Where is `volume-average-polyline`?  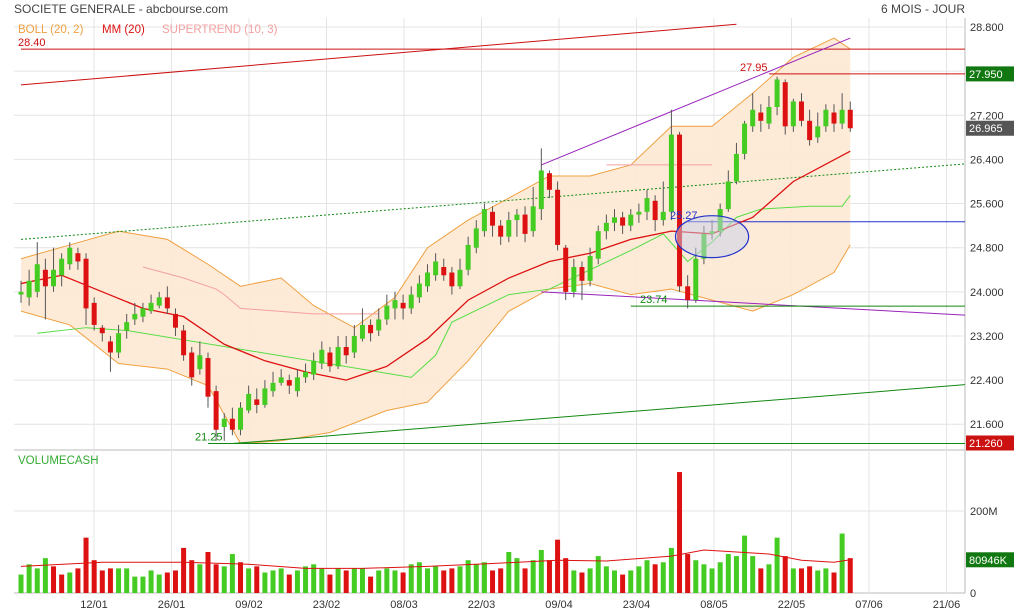
volume-average-polyline is located at coordinates (435, 559).